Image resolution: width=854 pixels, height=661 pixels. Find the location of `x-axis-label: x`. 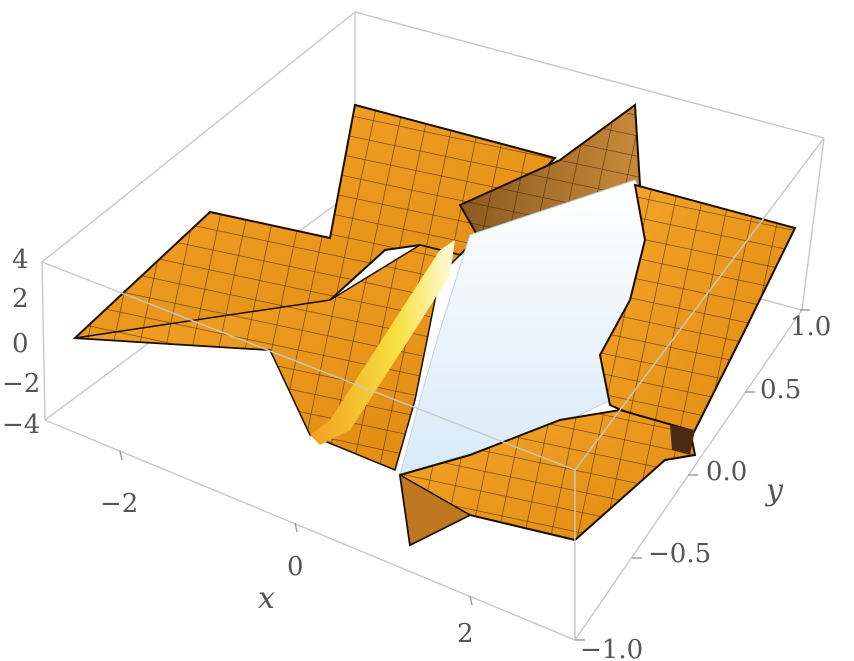

x-axis-label: x is located at coordinates (266, 598).